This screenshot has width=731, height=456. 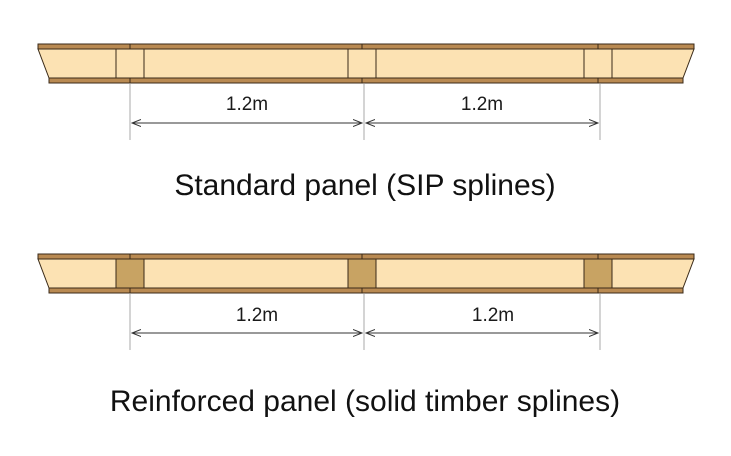 What do you see at coordinates (365, 322) in the screenshot?
I see `reinforced-panel-dimensions: 1.2m 1.2m` at bounding box center [365, 322].